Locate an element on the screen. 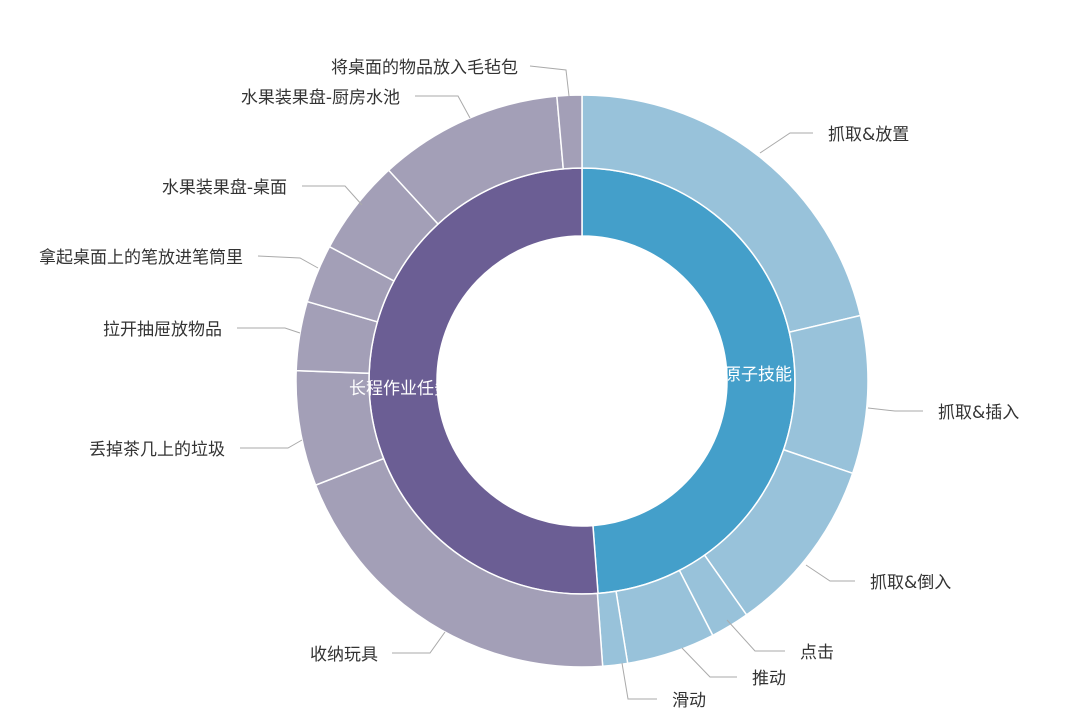  outer-label: 滑动 is located at coordinates (689, 701).